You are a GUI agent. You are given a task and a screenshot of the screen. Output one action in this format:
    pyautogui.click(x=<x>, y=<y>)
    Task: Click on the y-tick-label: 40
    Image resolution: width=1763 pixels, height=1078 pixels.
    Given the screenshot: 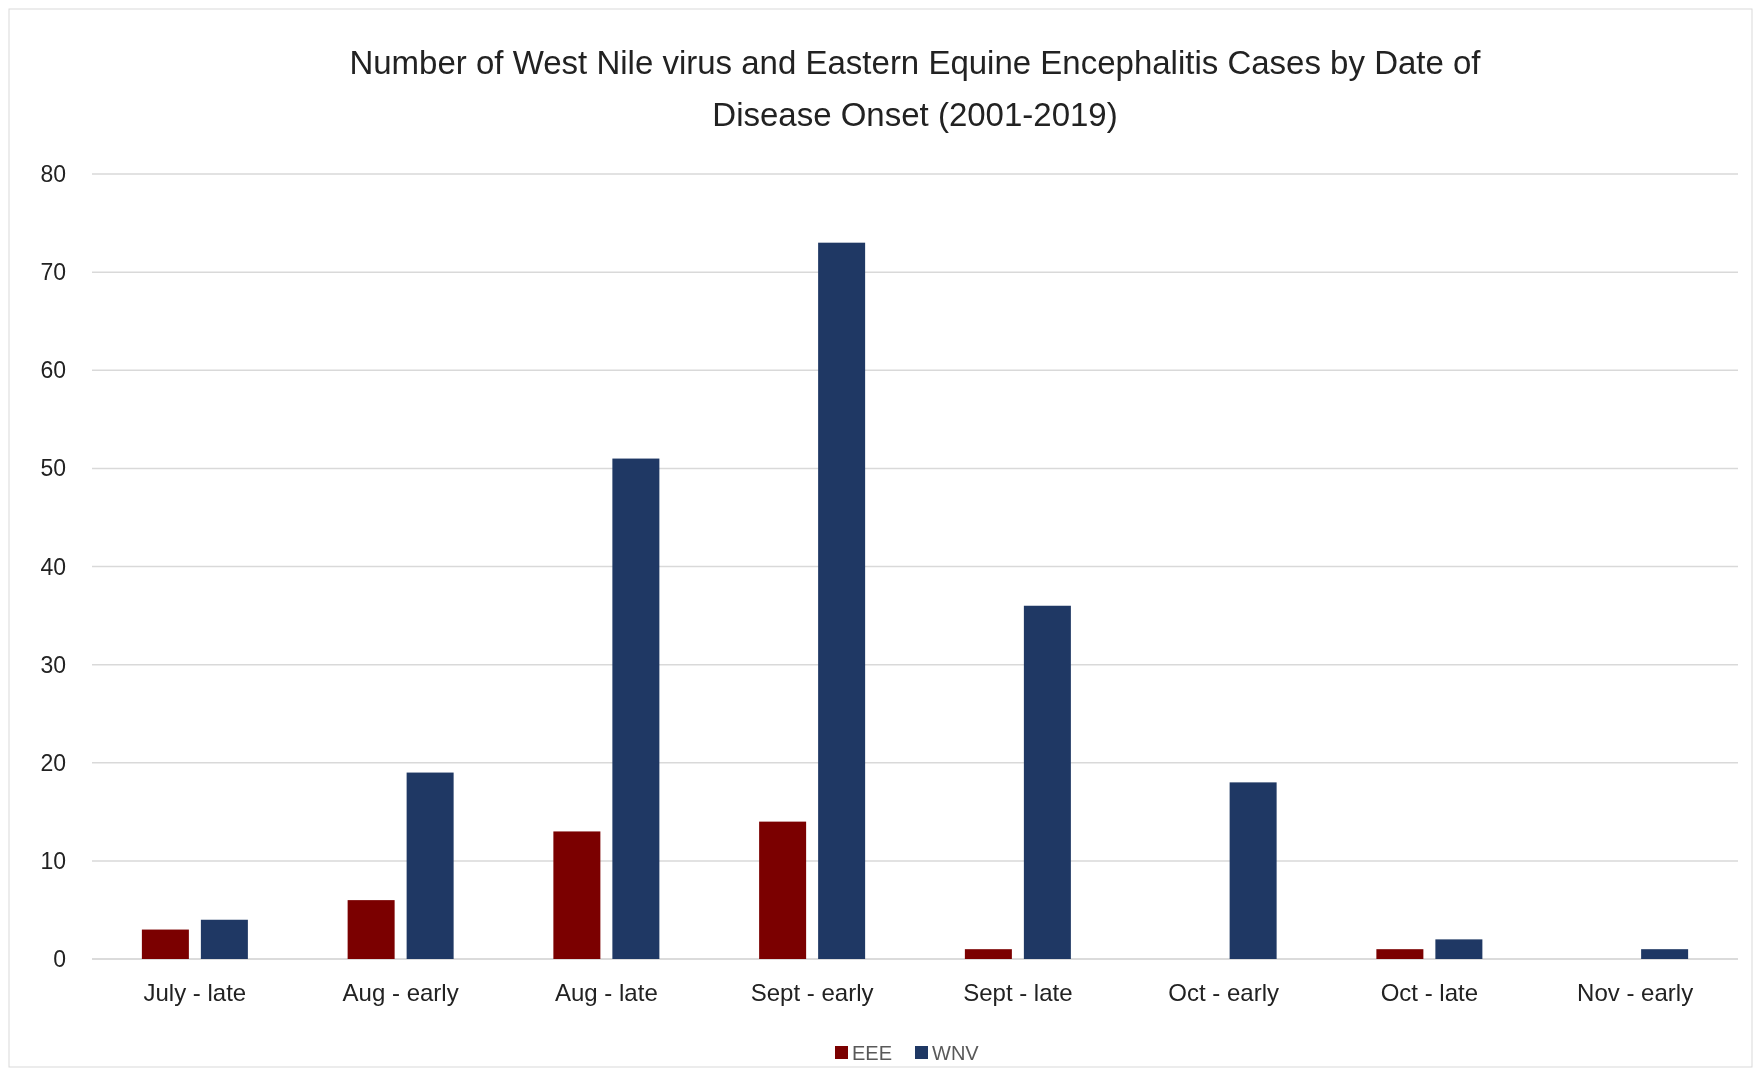 What is the action you would take?
    pyautogui.click(x=53, y=566)
    